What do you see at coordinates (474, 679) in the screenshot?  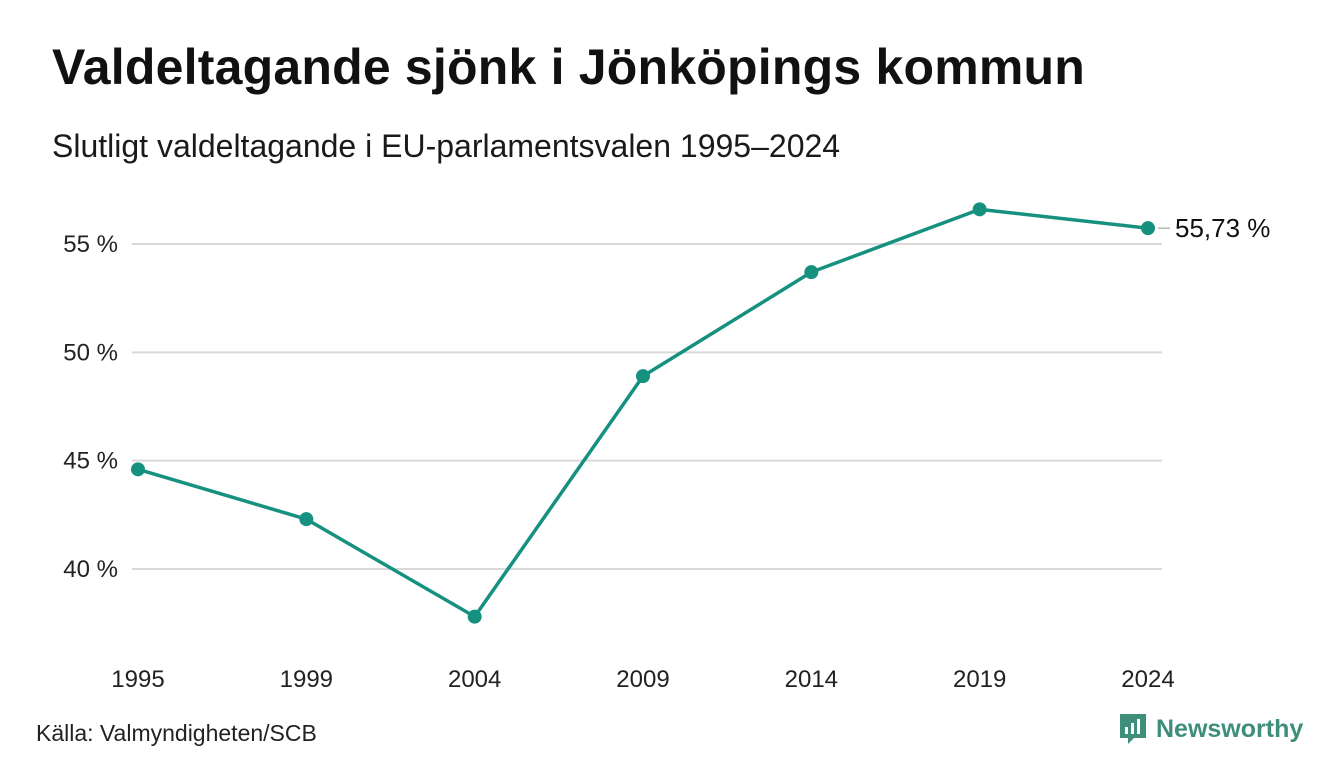 I see `x-tick-label: 2004` at bounding box center [474, 679].